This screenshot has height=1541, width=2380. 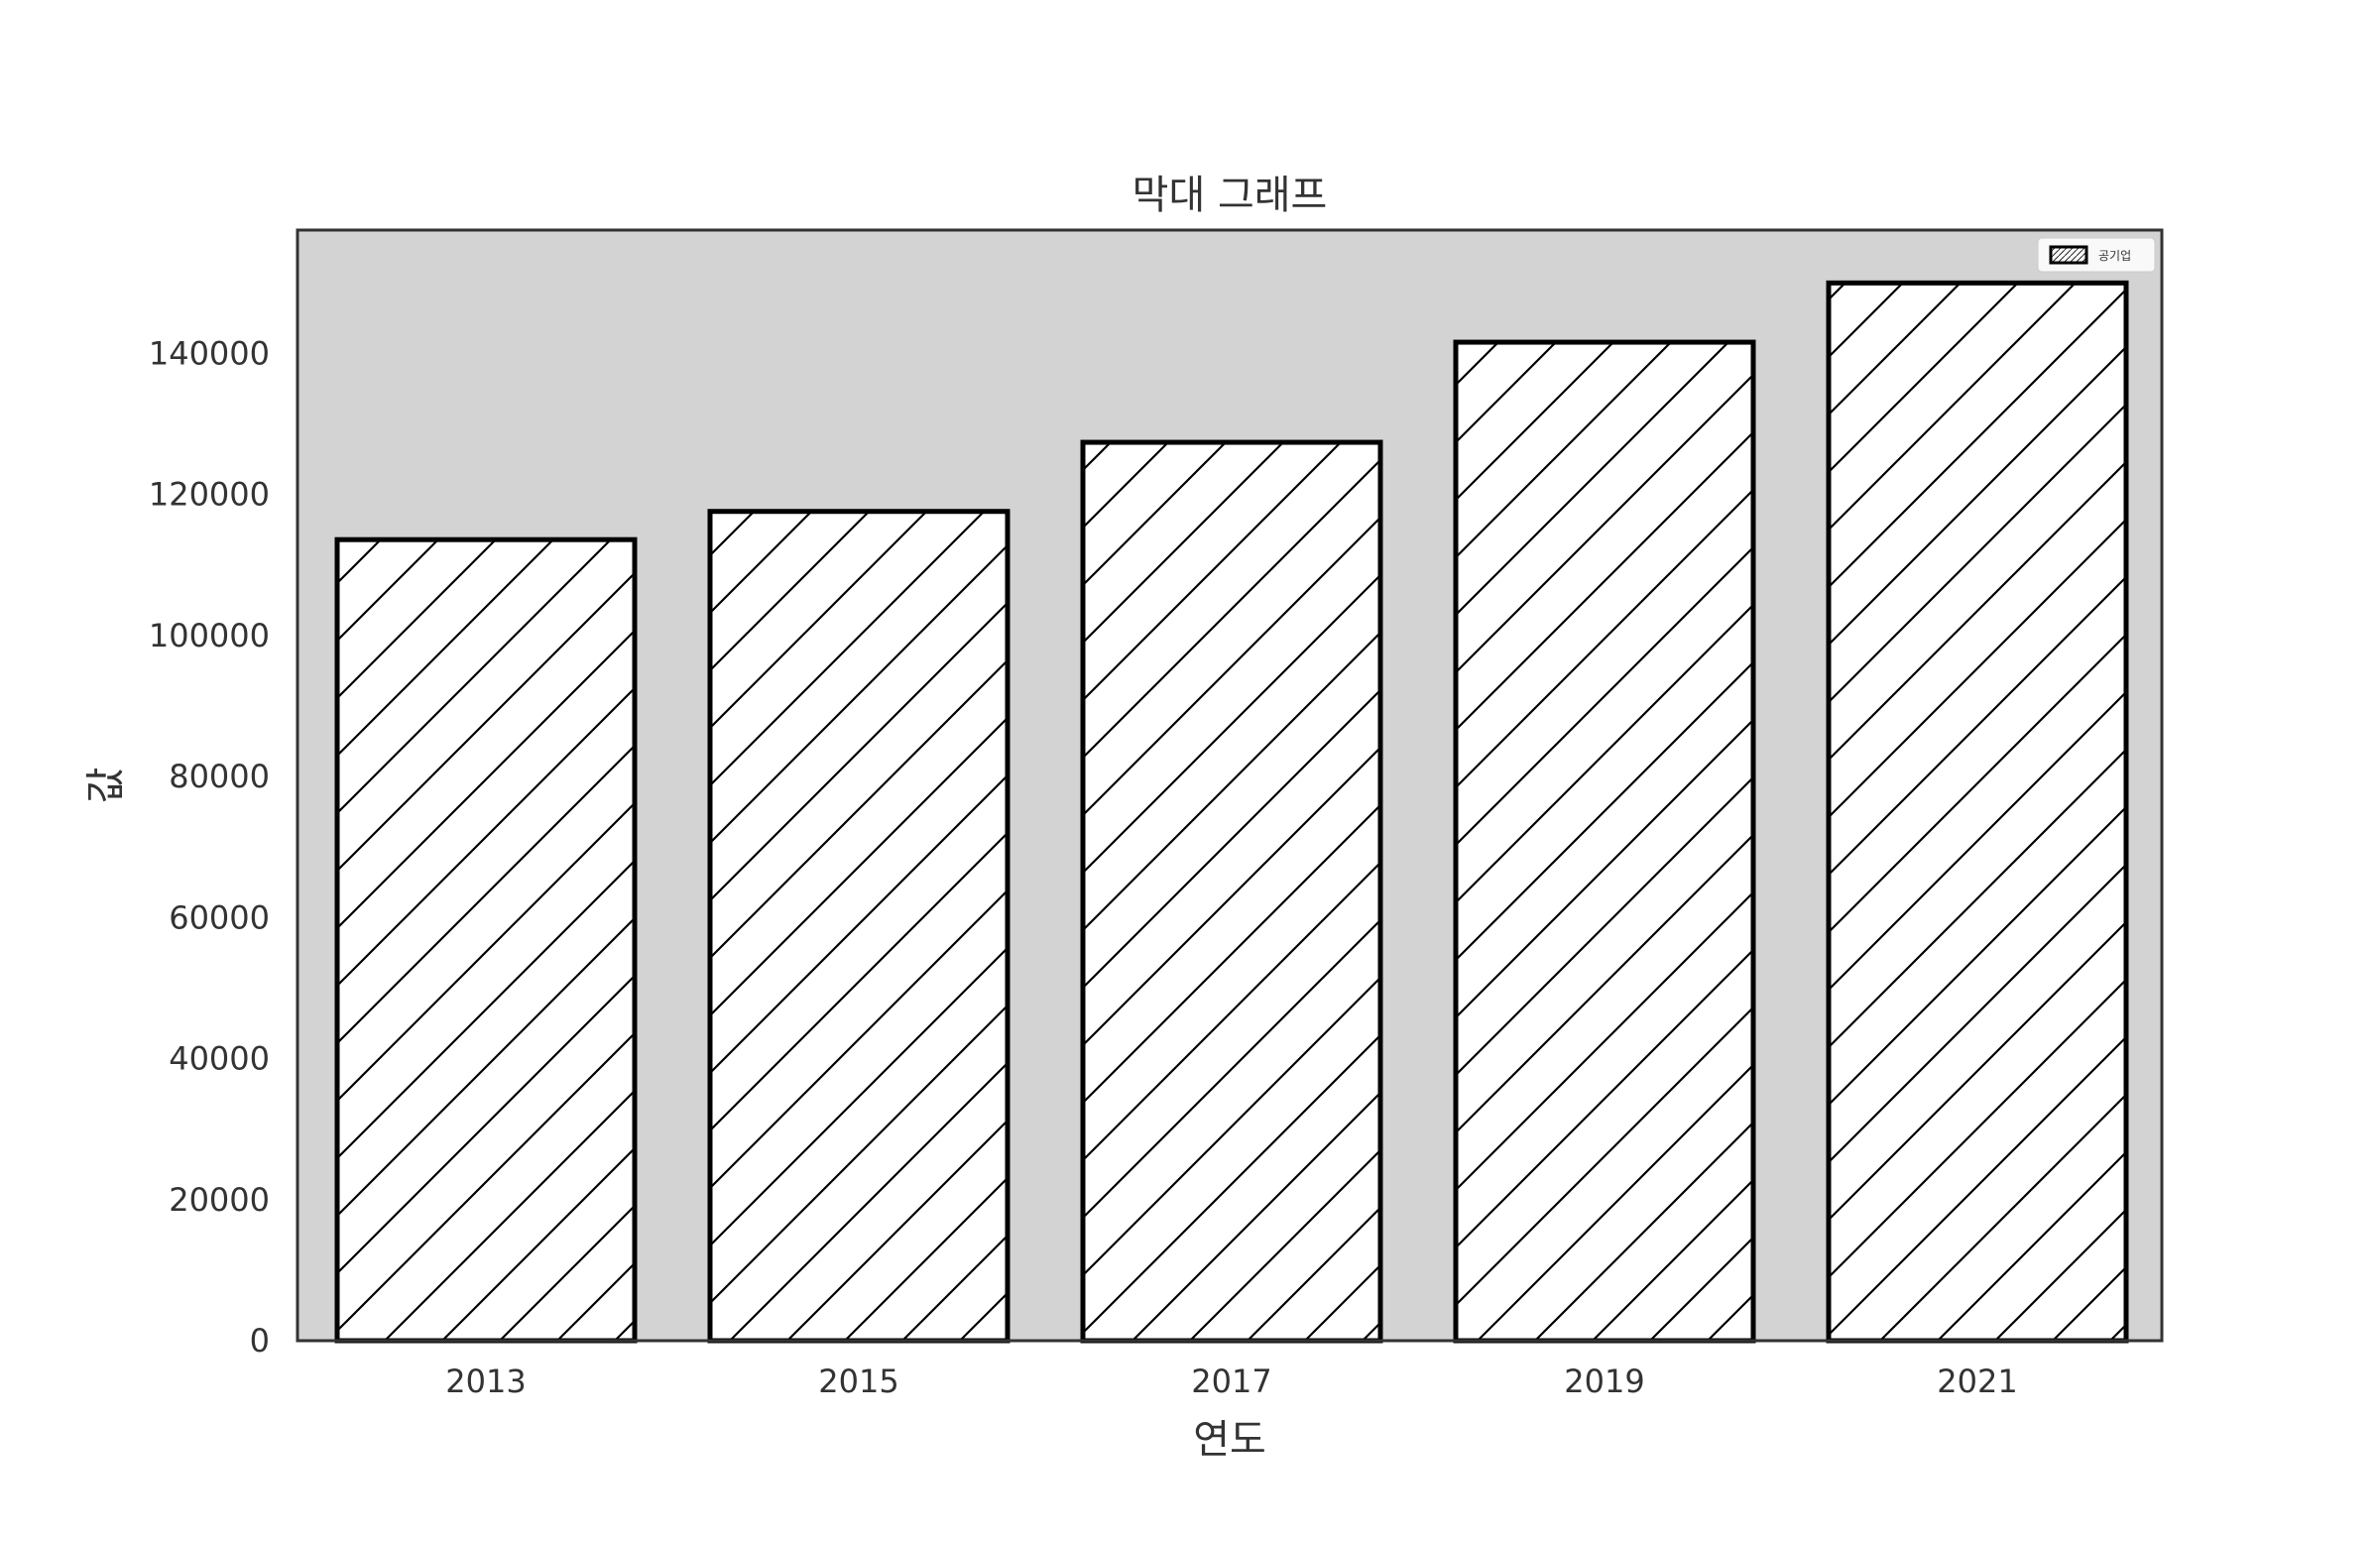 I want to click on x-tick-label: 2017, so click(x=1231, y=1381).